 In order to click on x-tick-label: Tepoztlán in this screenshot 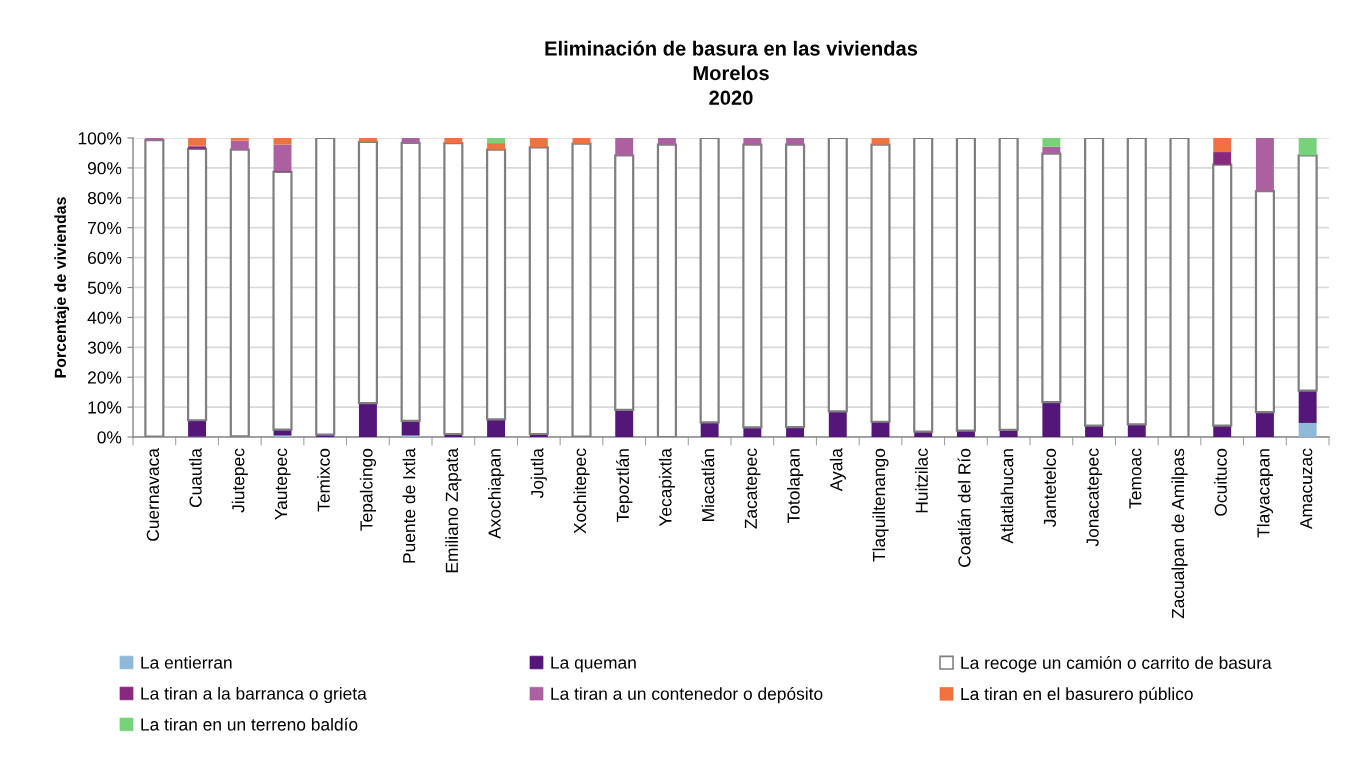, I will do `click(624, 486)`.